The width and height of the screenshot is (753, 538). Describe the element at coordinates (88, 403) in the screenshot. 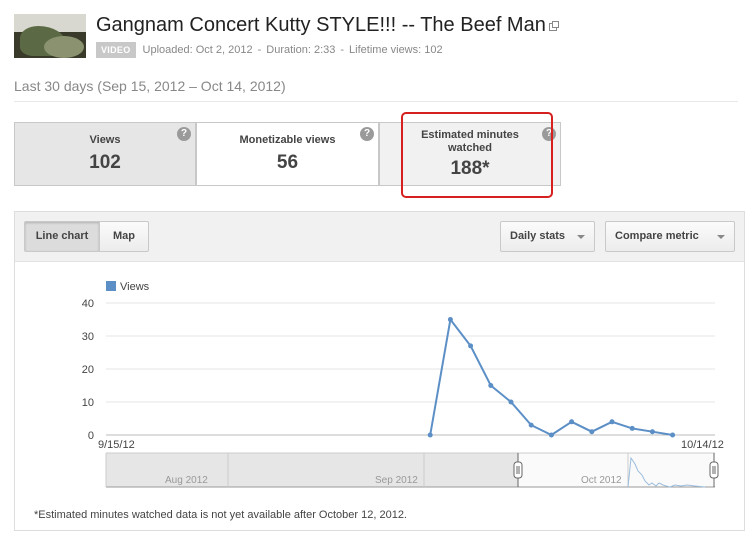

I see `y-tick-label: 10` at that location.